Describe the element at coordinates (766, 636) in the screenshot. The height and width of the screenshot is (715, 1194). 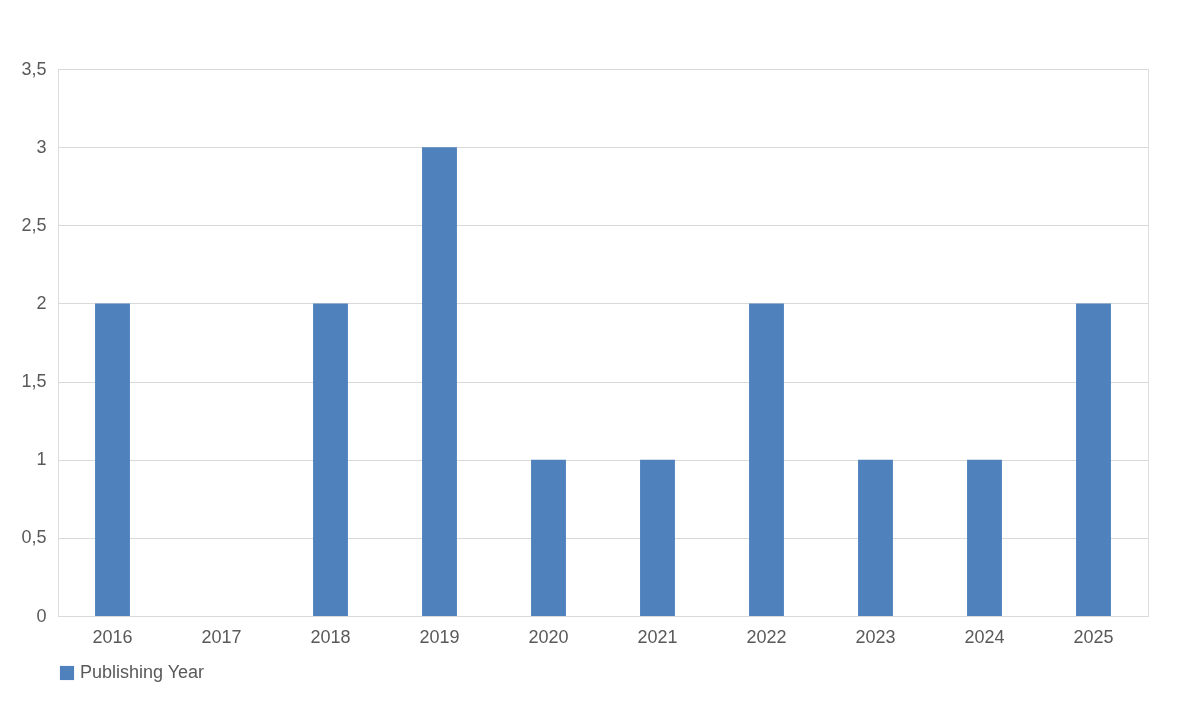
I see `x-tick-label: 2022` at that location.